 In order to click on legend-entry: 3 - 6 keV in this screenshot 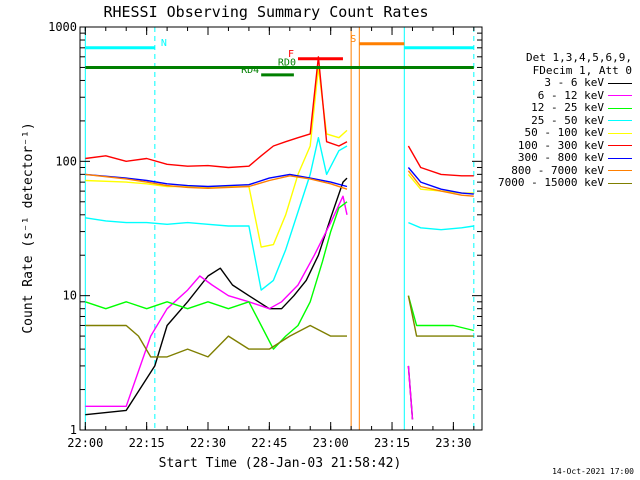, I will do `click(547, 83)`.